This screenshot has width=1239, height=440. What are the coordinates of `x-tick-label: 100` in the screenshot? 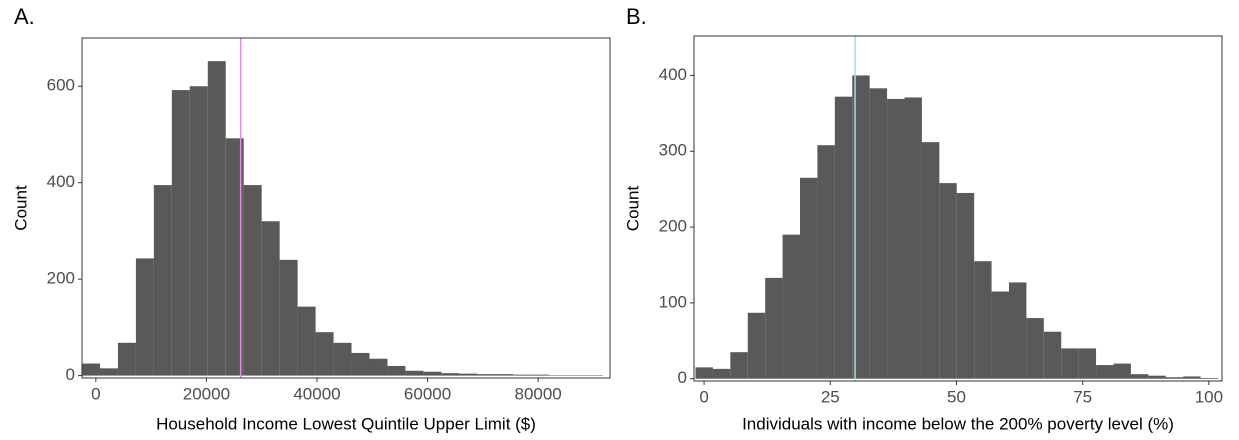 It's located at (1209, 396).